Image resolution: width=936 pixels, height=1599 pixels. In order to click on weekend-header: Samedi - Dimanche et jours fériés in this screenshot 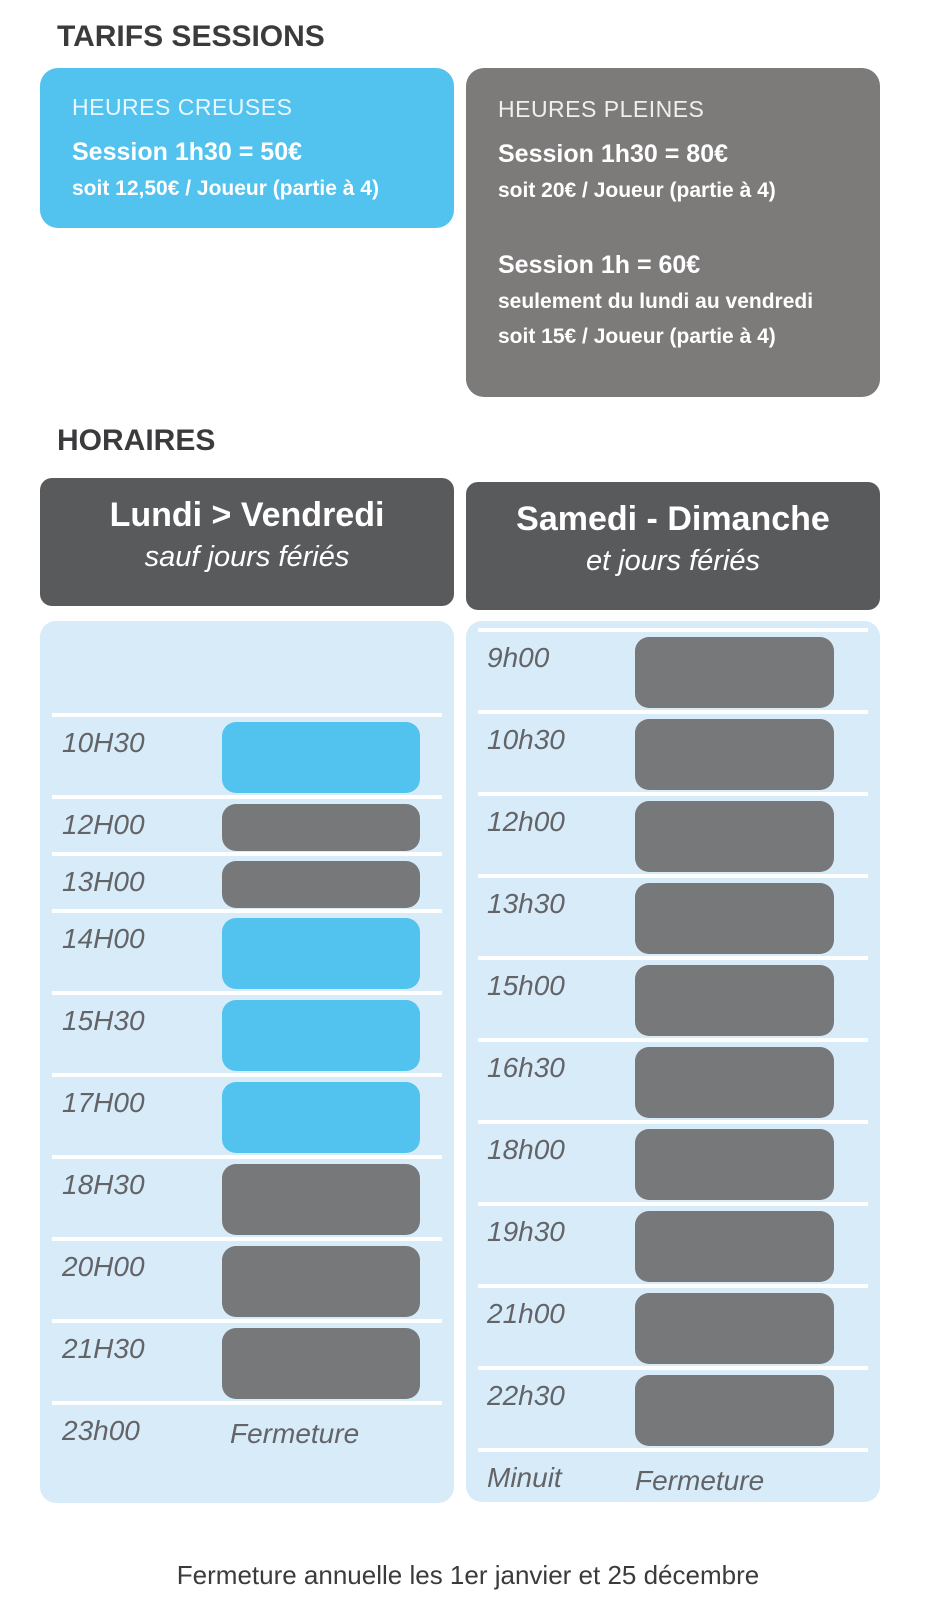, I will do `click(673, 546)`.